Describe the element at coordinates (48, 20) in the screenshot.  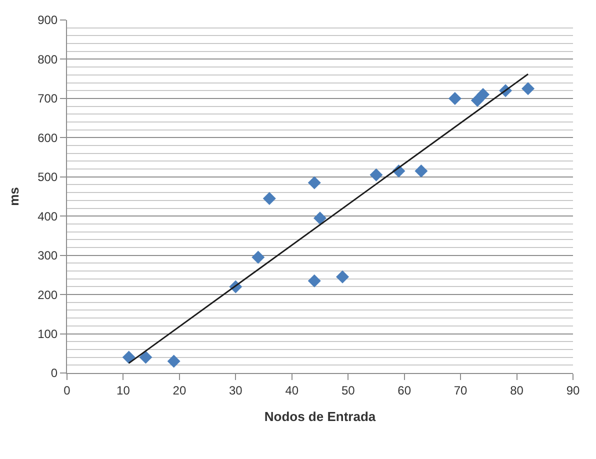
I see `y-tick-label: 900` at that location.